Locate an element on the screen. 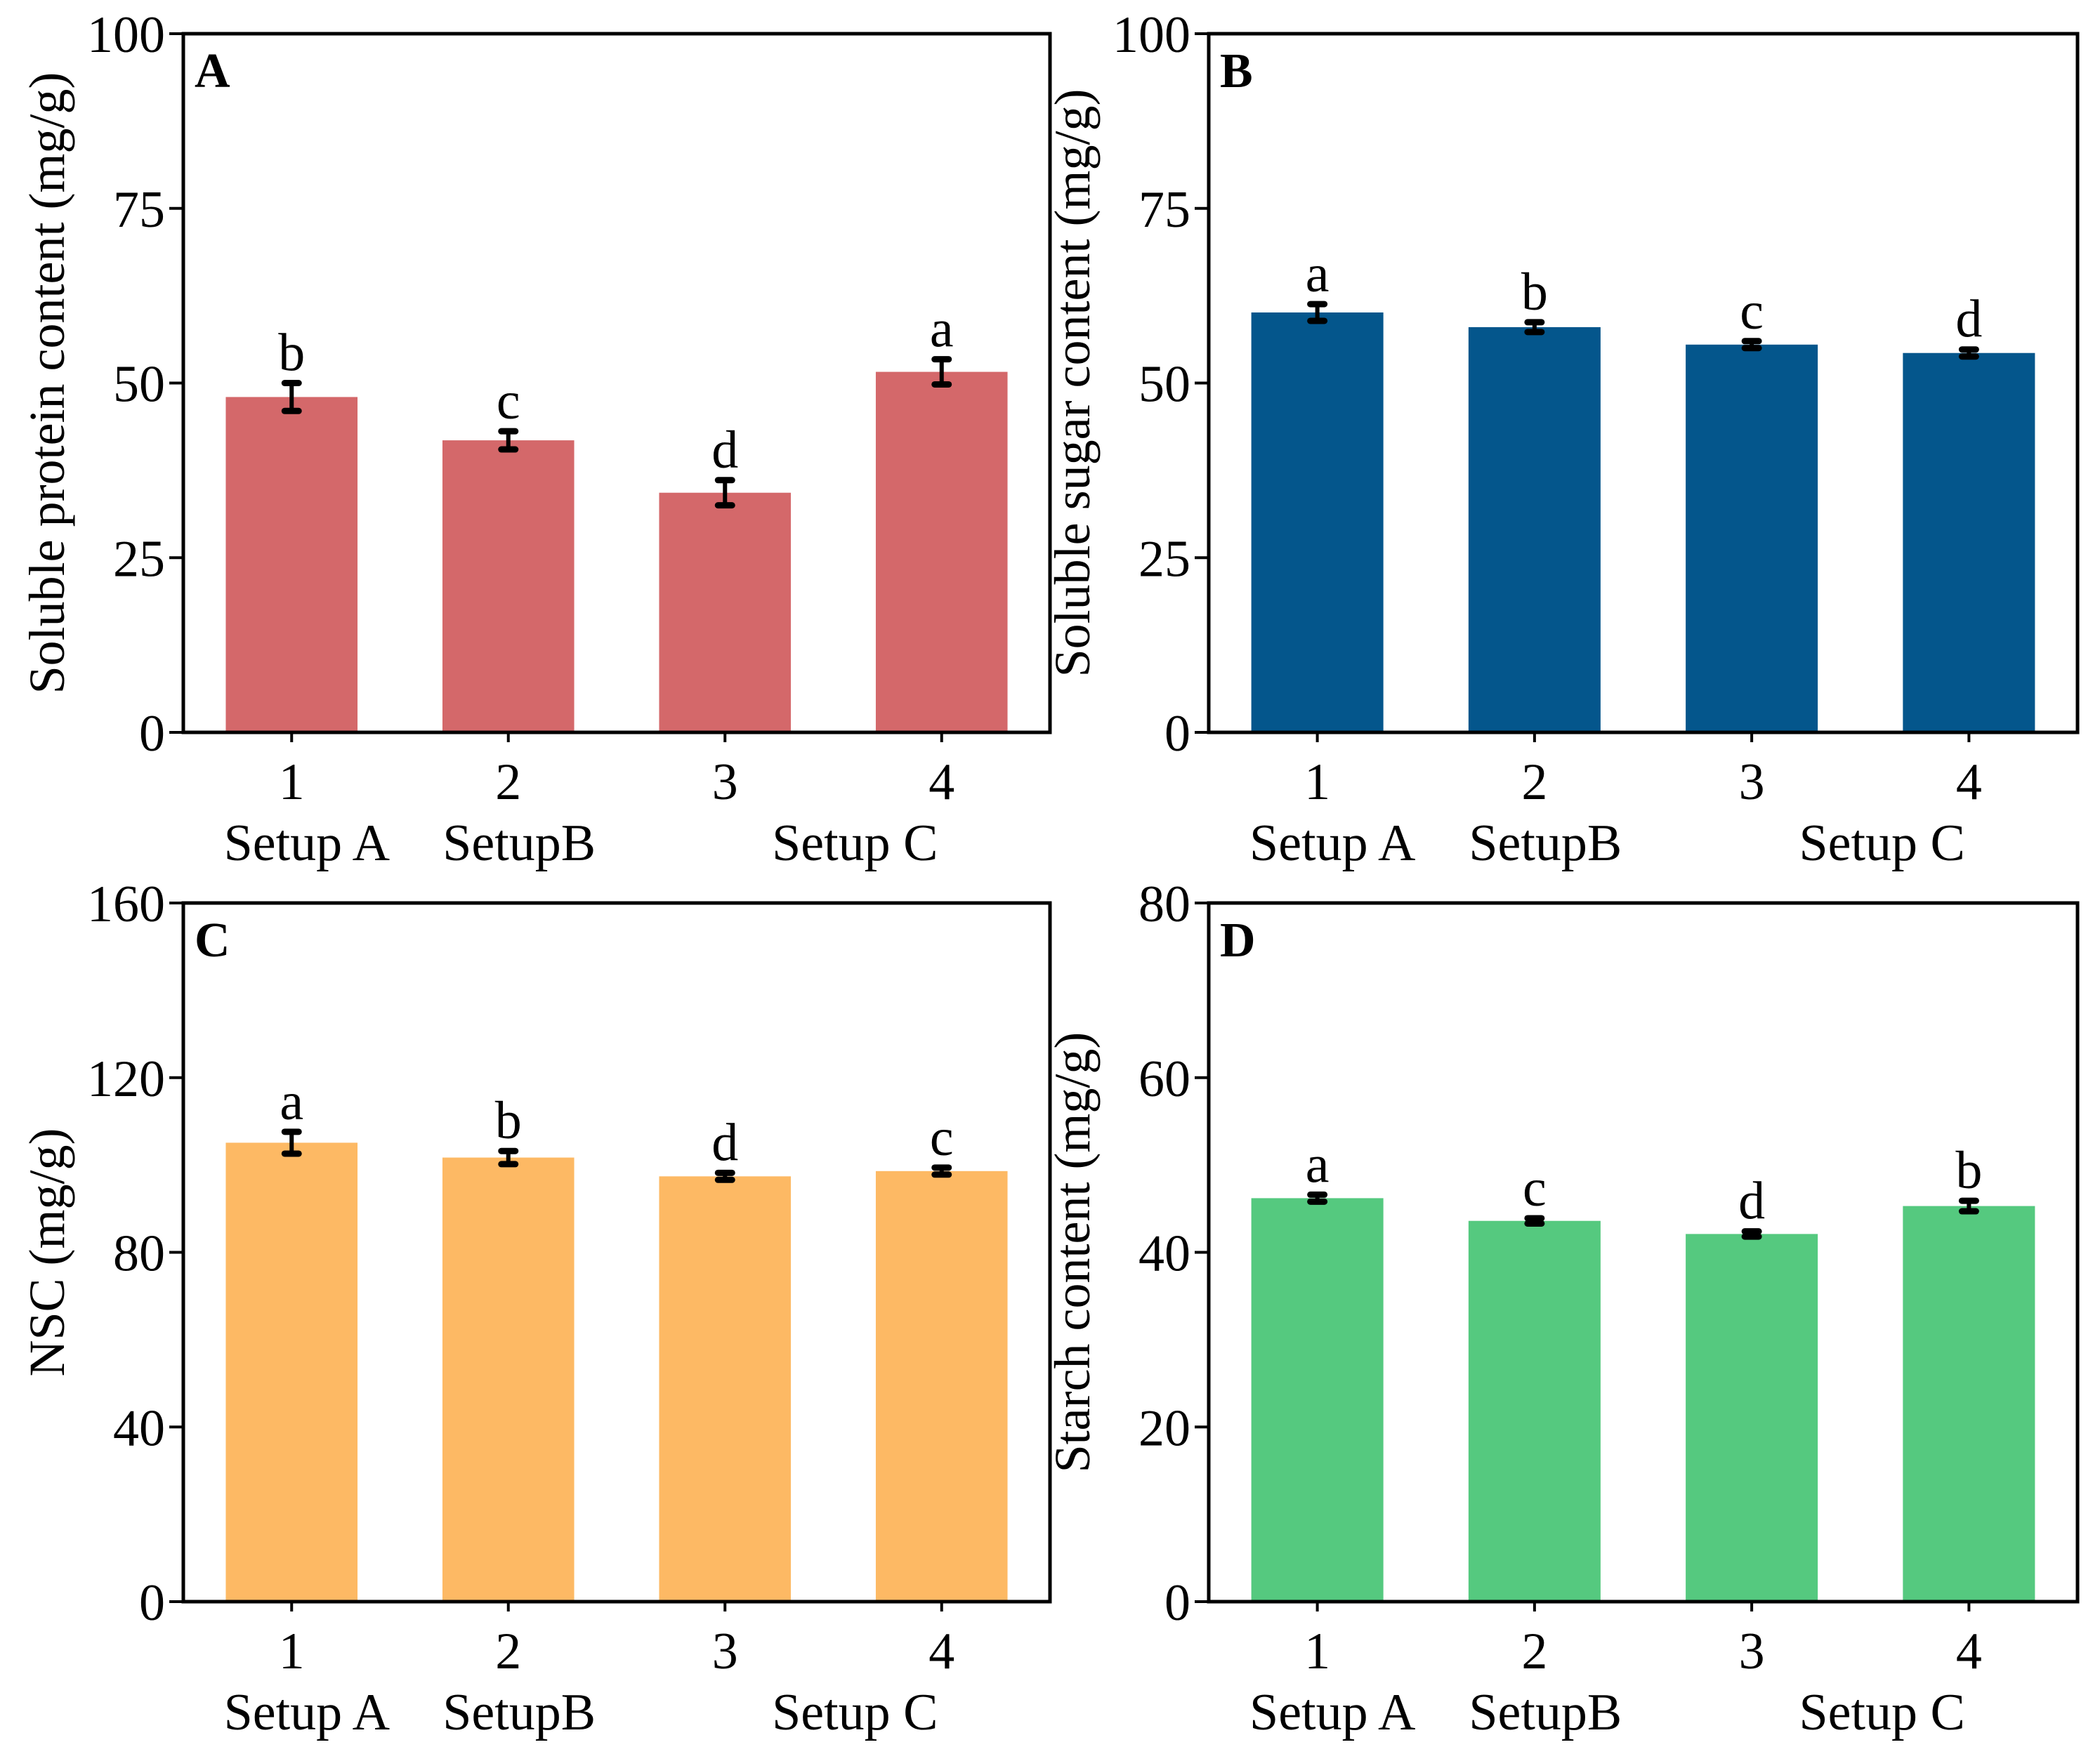 This screenshot has height=1747, width=2100. y-axis-label: NSC (mg/g) is located at coordinates (47, 1252).